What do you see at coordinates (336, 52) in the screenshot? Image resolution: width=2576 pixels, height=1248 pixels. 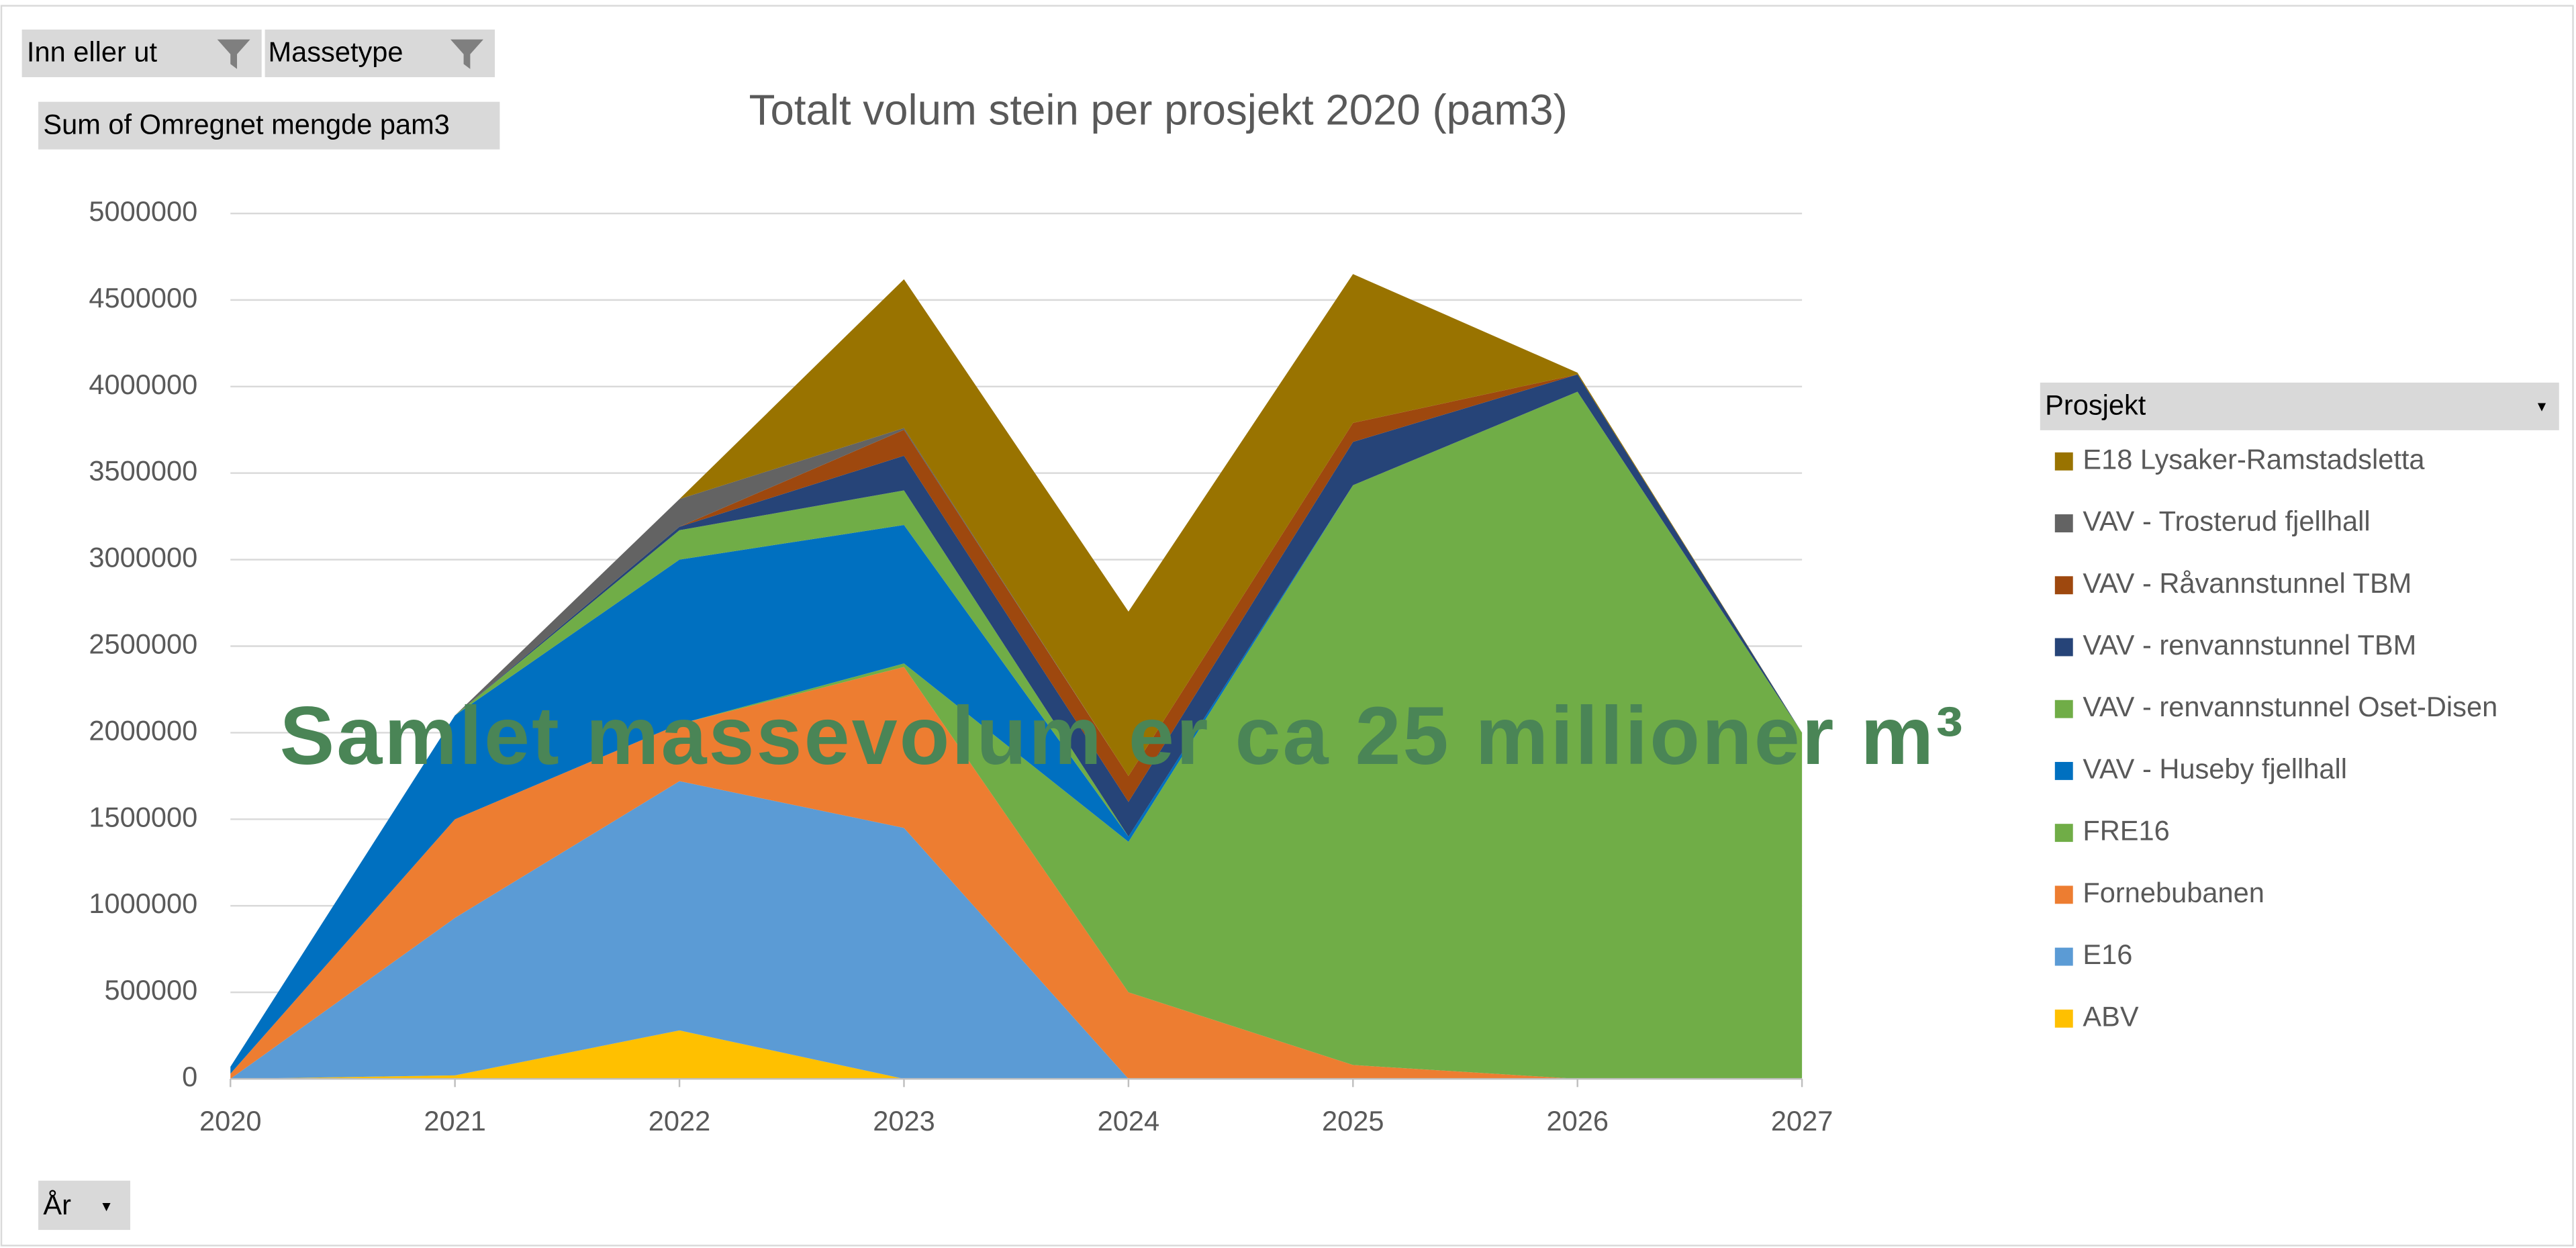 I see `filter-label: Massetype` at bounding box center [336, 52].